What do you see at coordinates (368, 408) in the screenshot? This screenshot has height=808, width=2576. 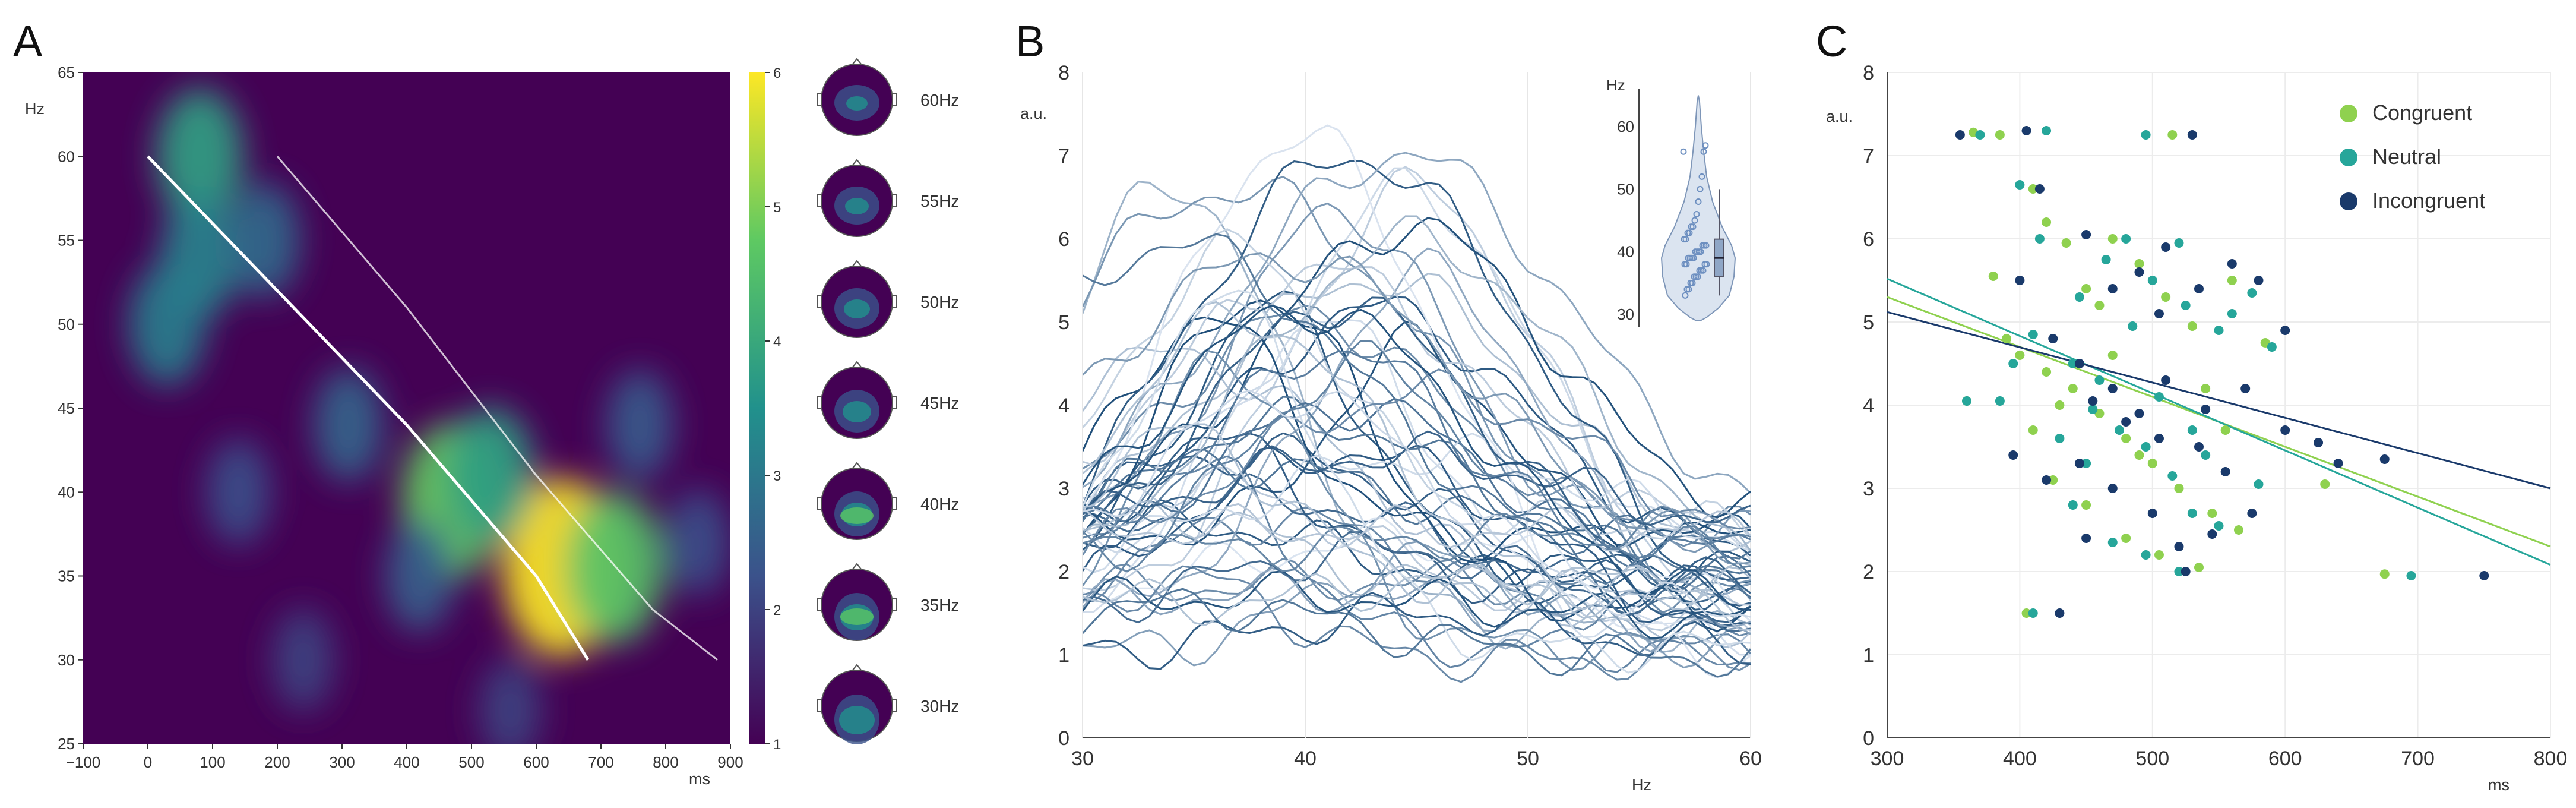 I see `chirp-line` at bounding box center [368, 408].